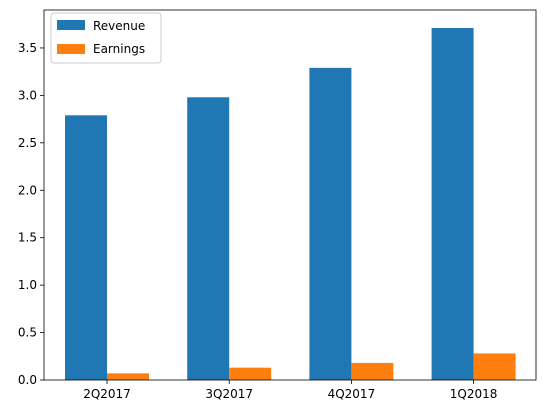 This screenshot has height=413, width=547. Describe the element at coordinates (290, 390) in the screenshot. I see `x-axis: 2Q2017 3Q2017 4Q2017 1Q2018` at that location.